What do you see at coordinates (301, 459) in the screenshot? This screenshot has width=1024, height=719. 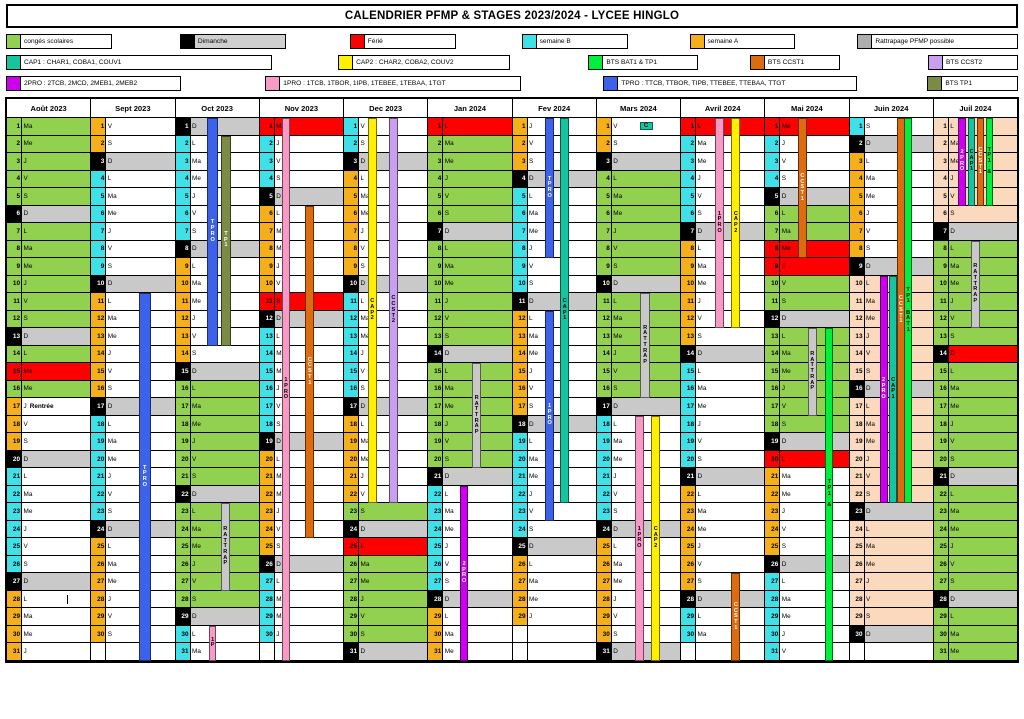 I see `day-cell: 20 L` at bounding box center [301, 459].